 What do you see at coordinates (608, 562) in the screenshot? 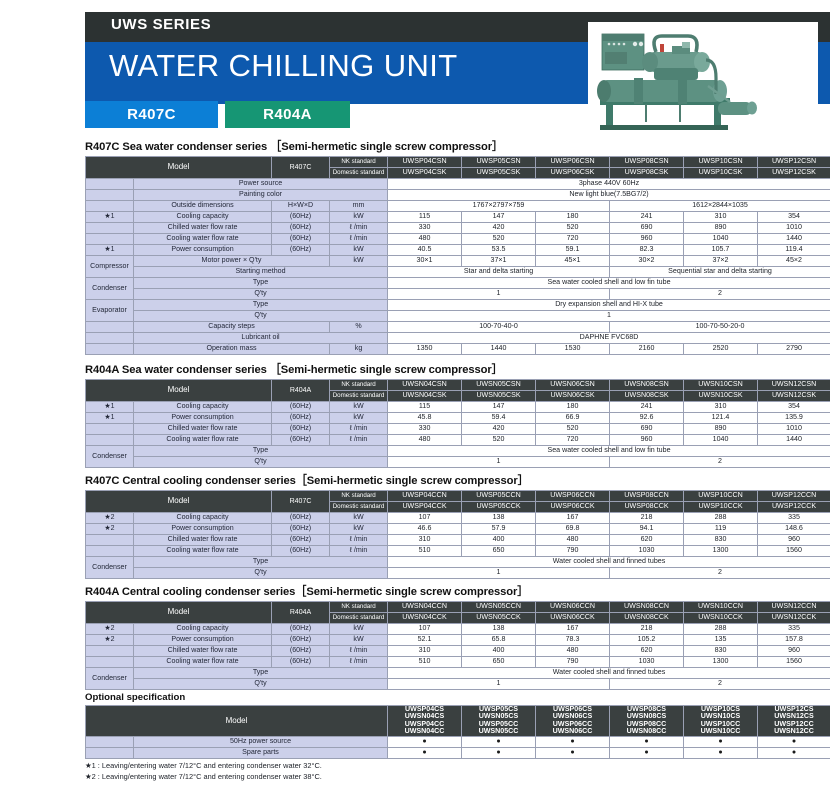
I see `value-condenser-type: Water cooled shell and finned tubes` at bounding box center [608, 562].